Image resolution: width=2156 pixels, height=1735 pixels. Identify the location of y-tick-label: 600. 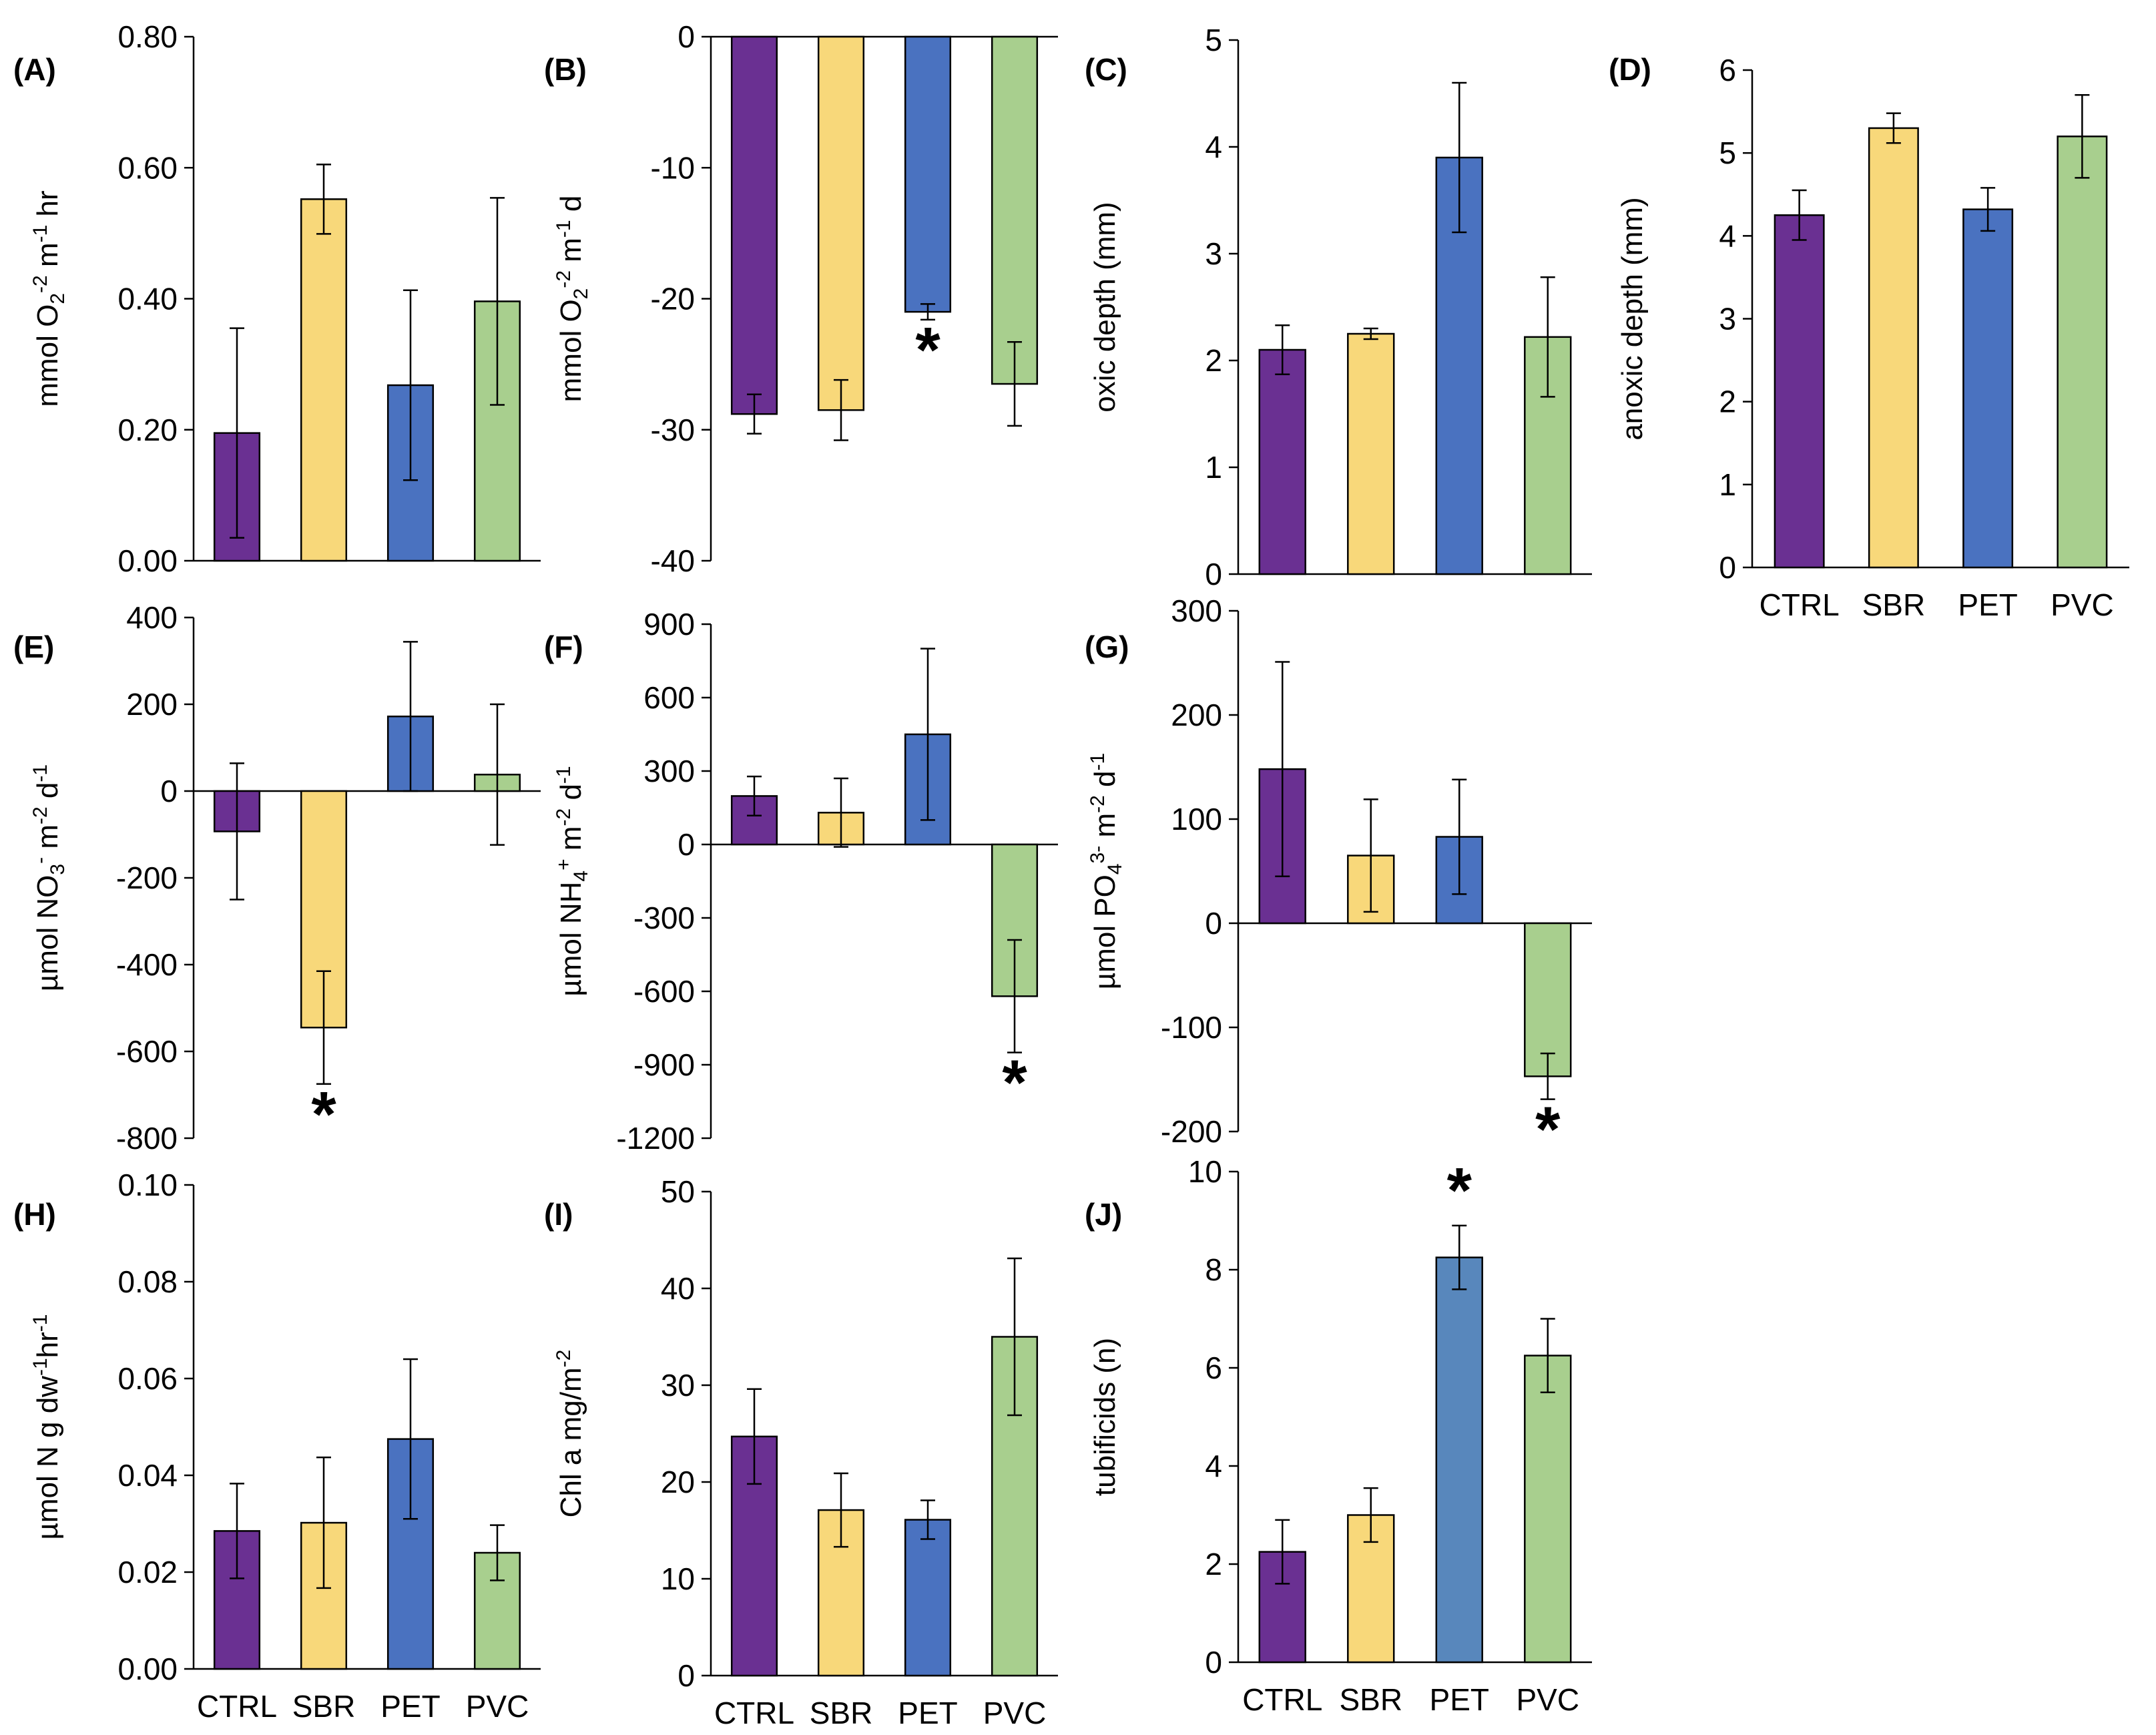
(669, 697).